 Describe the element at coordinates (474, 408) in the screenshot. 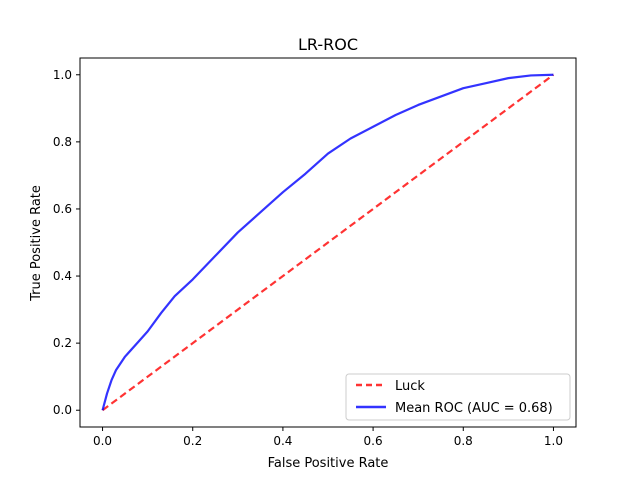

I see `legend-label-mean-roc: Mean ROC (AUC = 0.68)` at that location.